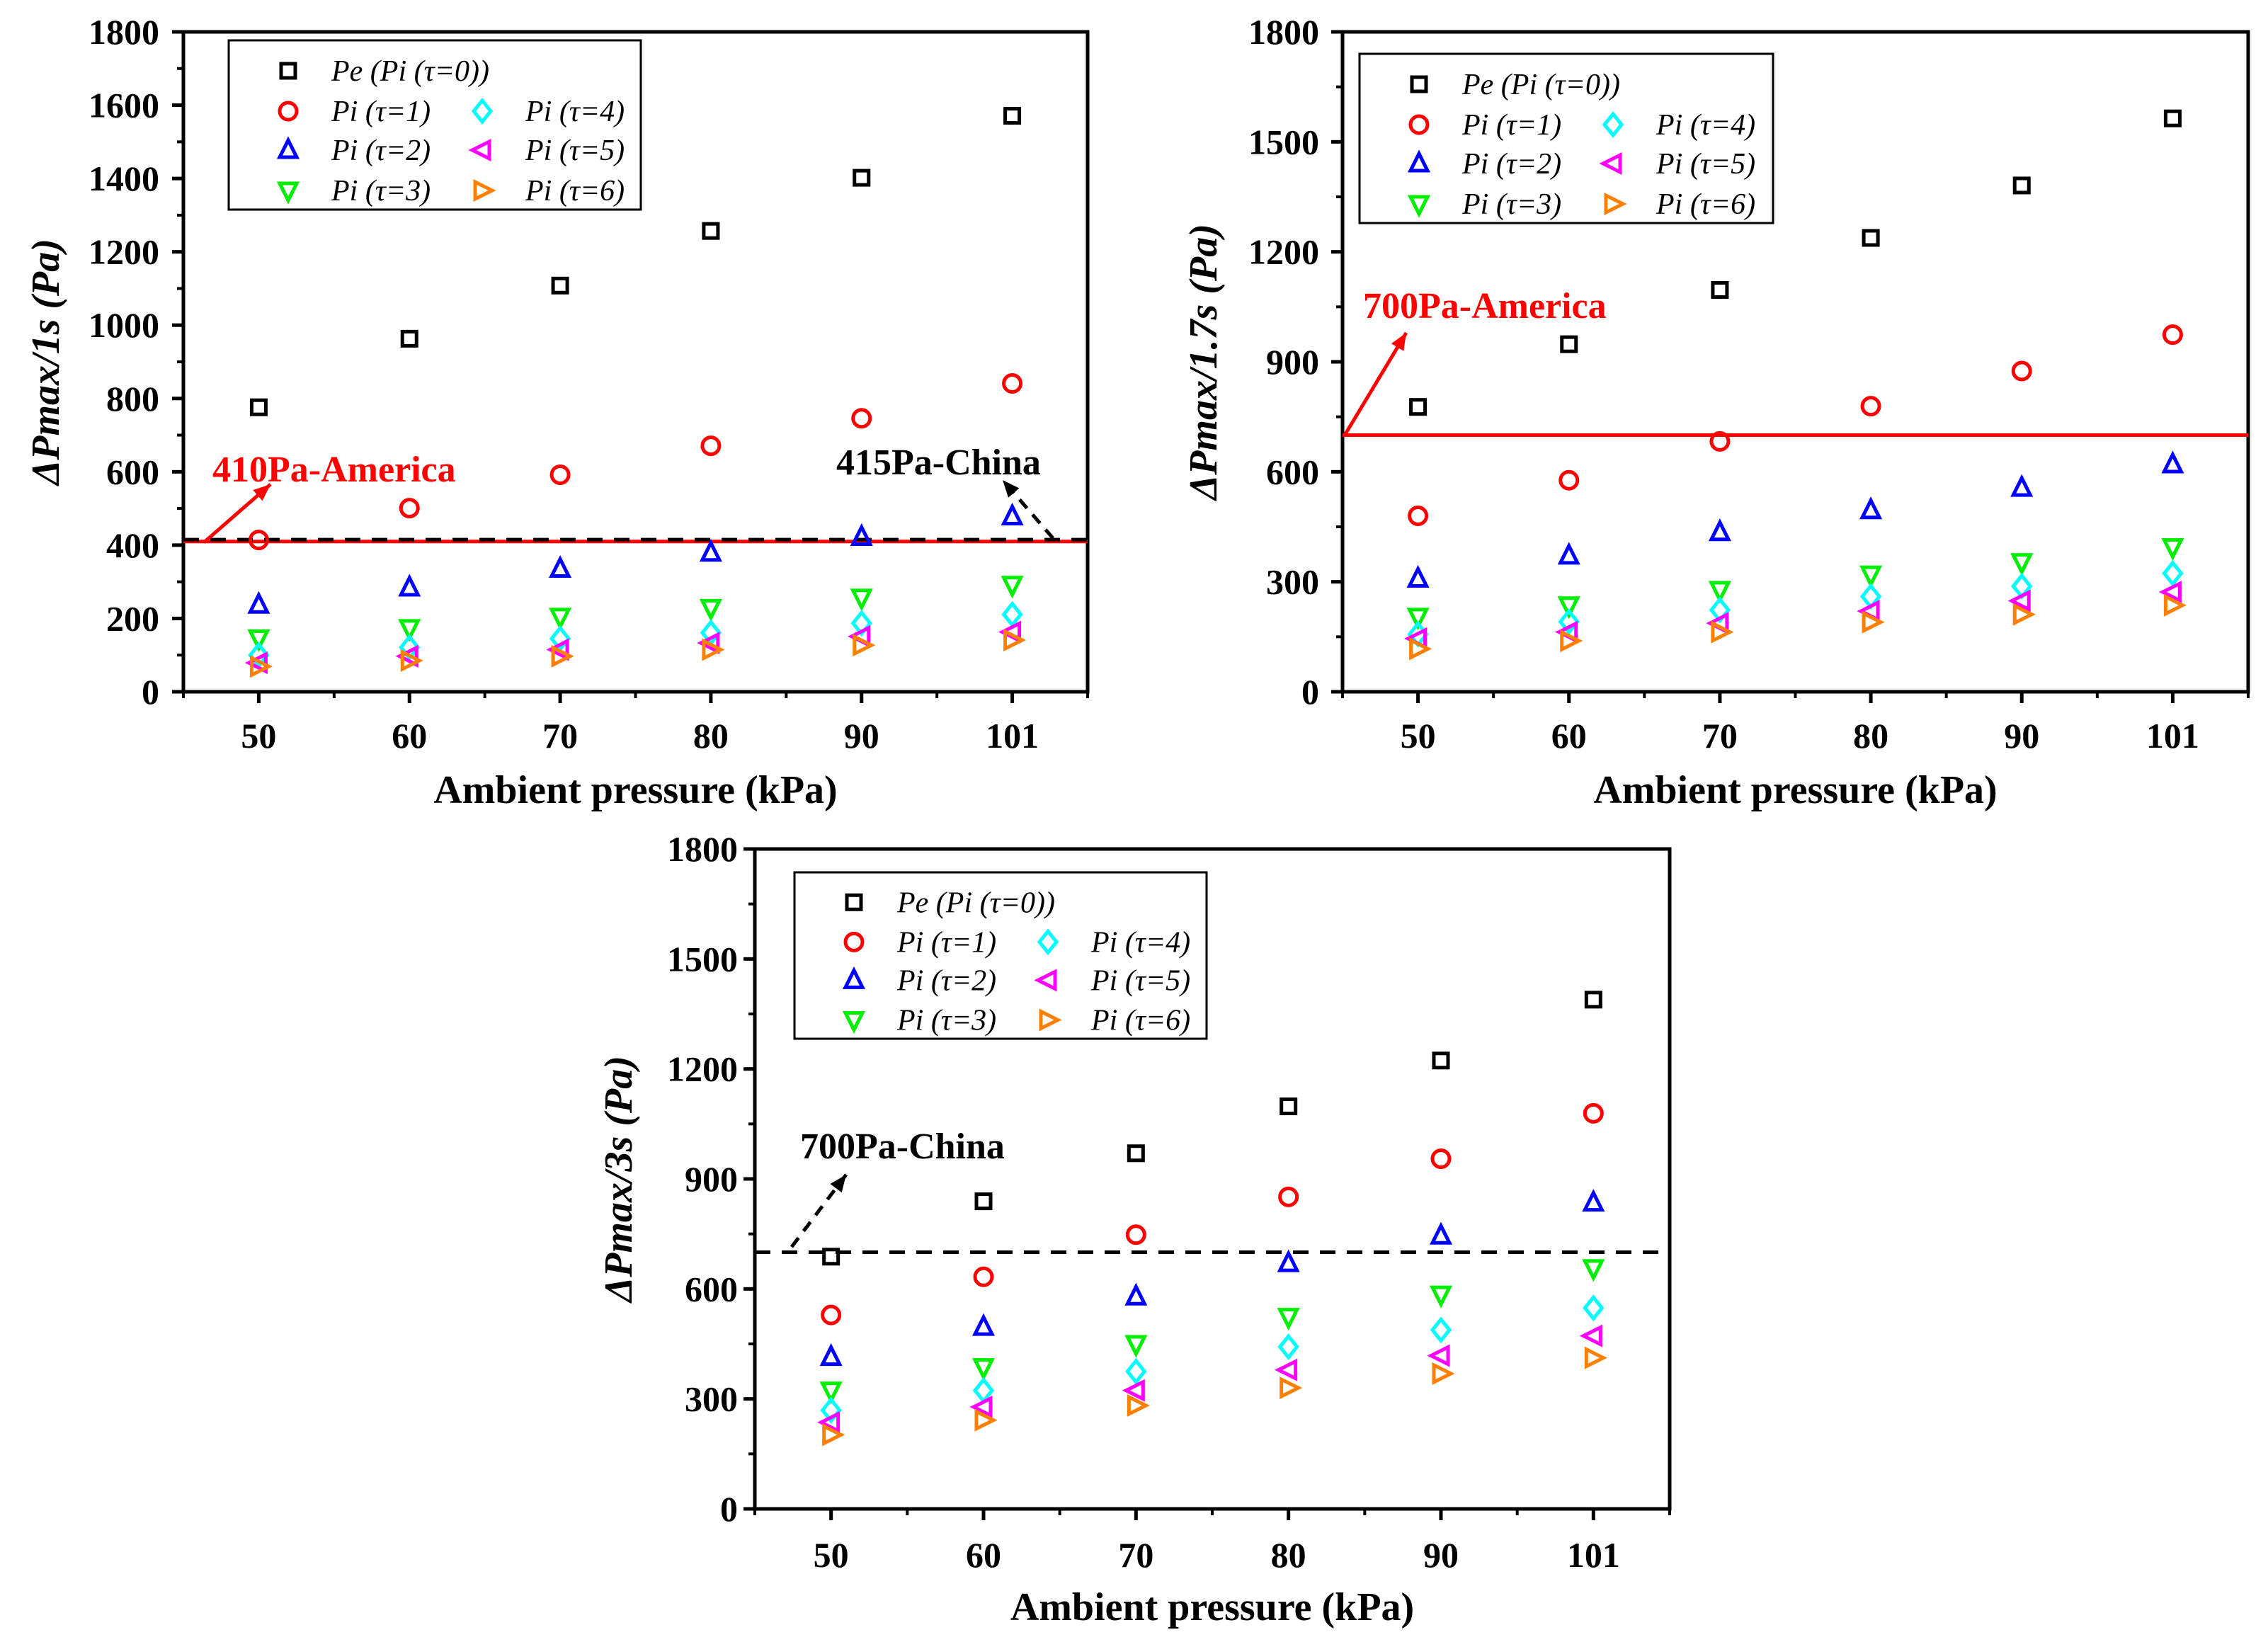 The image size is (2268, 1642). I want to click on x-axis-title: Ambient pressure (kPa), so click(1795, 790).